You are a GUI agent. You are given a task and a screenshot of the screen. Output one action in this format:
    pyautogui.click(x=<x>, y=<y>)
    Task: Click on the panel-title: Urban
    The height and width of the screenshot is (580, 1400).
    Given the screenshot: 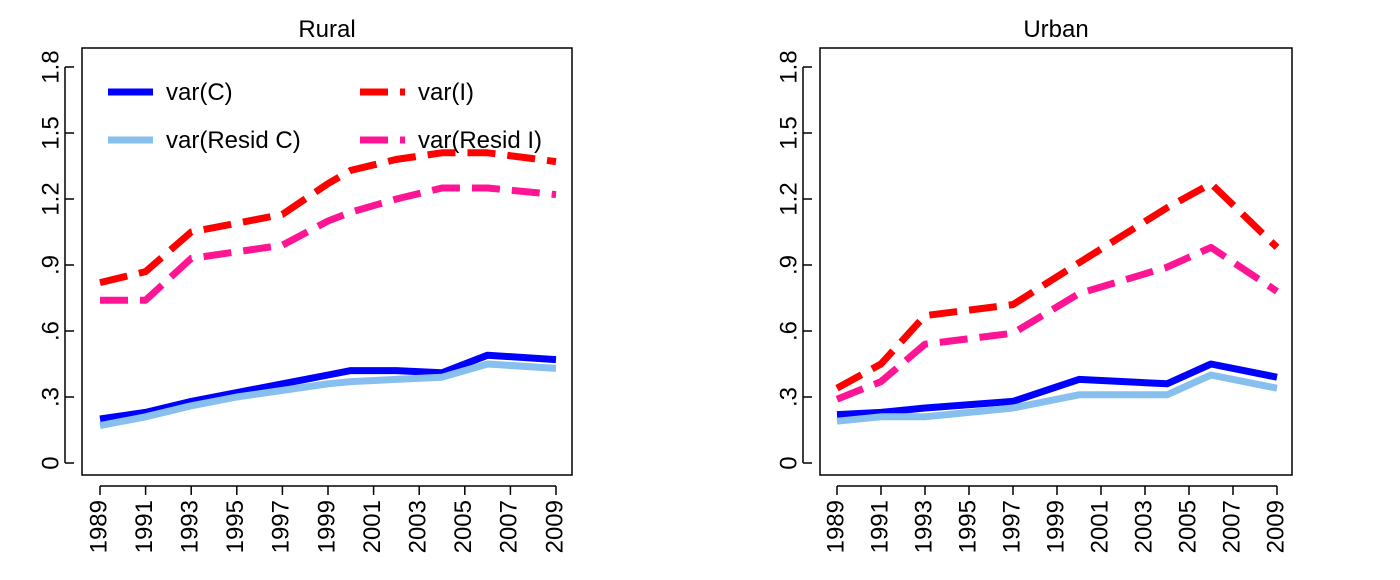 What is the action you would take?
    pyautogui.click(x=1055, y=29)
    